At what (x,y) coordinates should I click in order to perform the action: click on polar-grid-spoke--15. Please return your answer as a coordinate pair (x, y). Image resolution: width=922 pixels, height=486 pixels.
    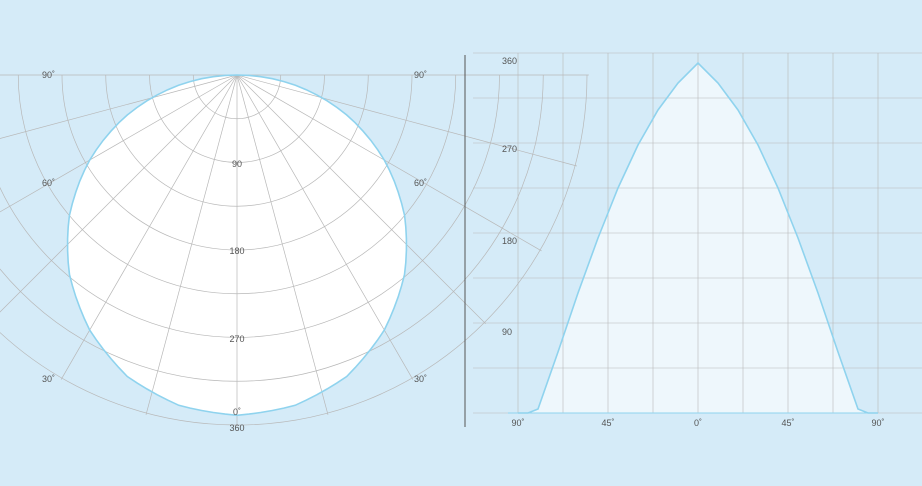
    Looking at the image, I should click on (191, 244).